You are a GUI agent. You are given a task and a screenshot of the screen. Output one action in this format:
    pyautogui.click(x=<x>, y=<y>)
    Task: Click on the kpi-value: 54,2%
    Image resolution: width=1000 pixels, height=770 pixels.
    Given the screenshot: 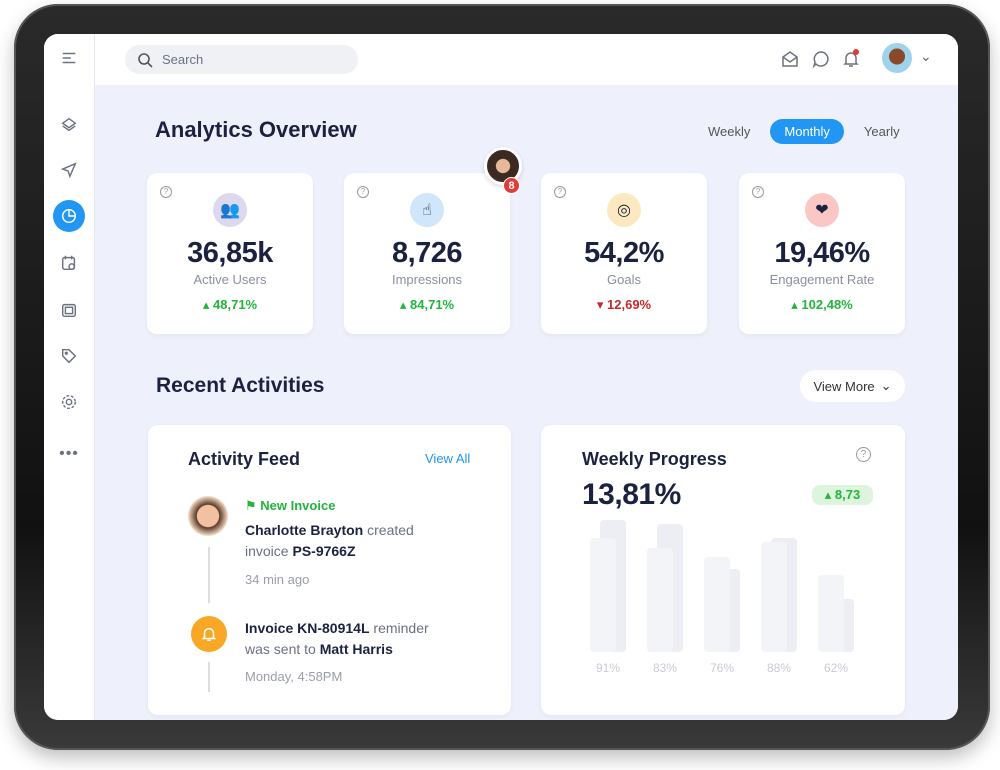 What is the action you would take?
    pyautogui.click(x=624, y=253)
    